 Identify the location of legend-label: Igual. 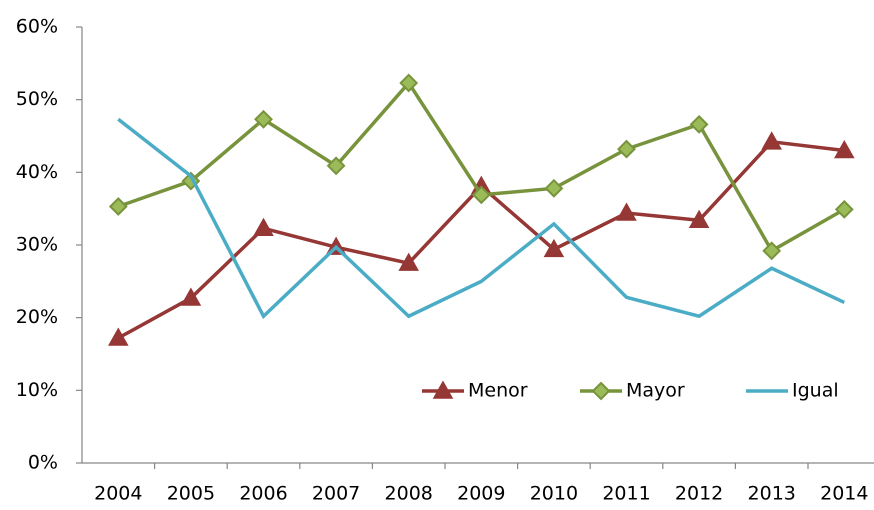
(815, 391).